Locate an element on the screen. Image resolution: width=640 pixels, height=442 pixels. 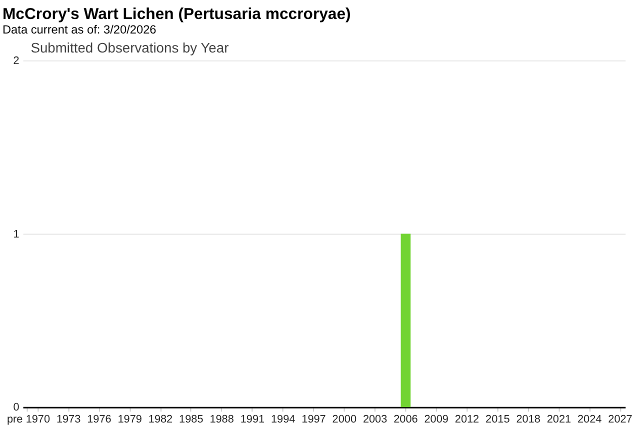
x-tick-label: 2006 is located at coordinates (406, 420).